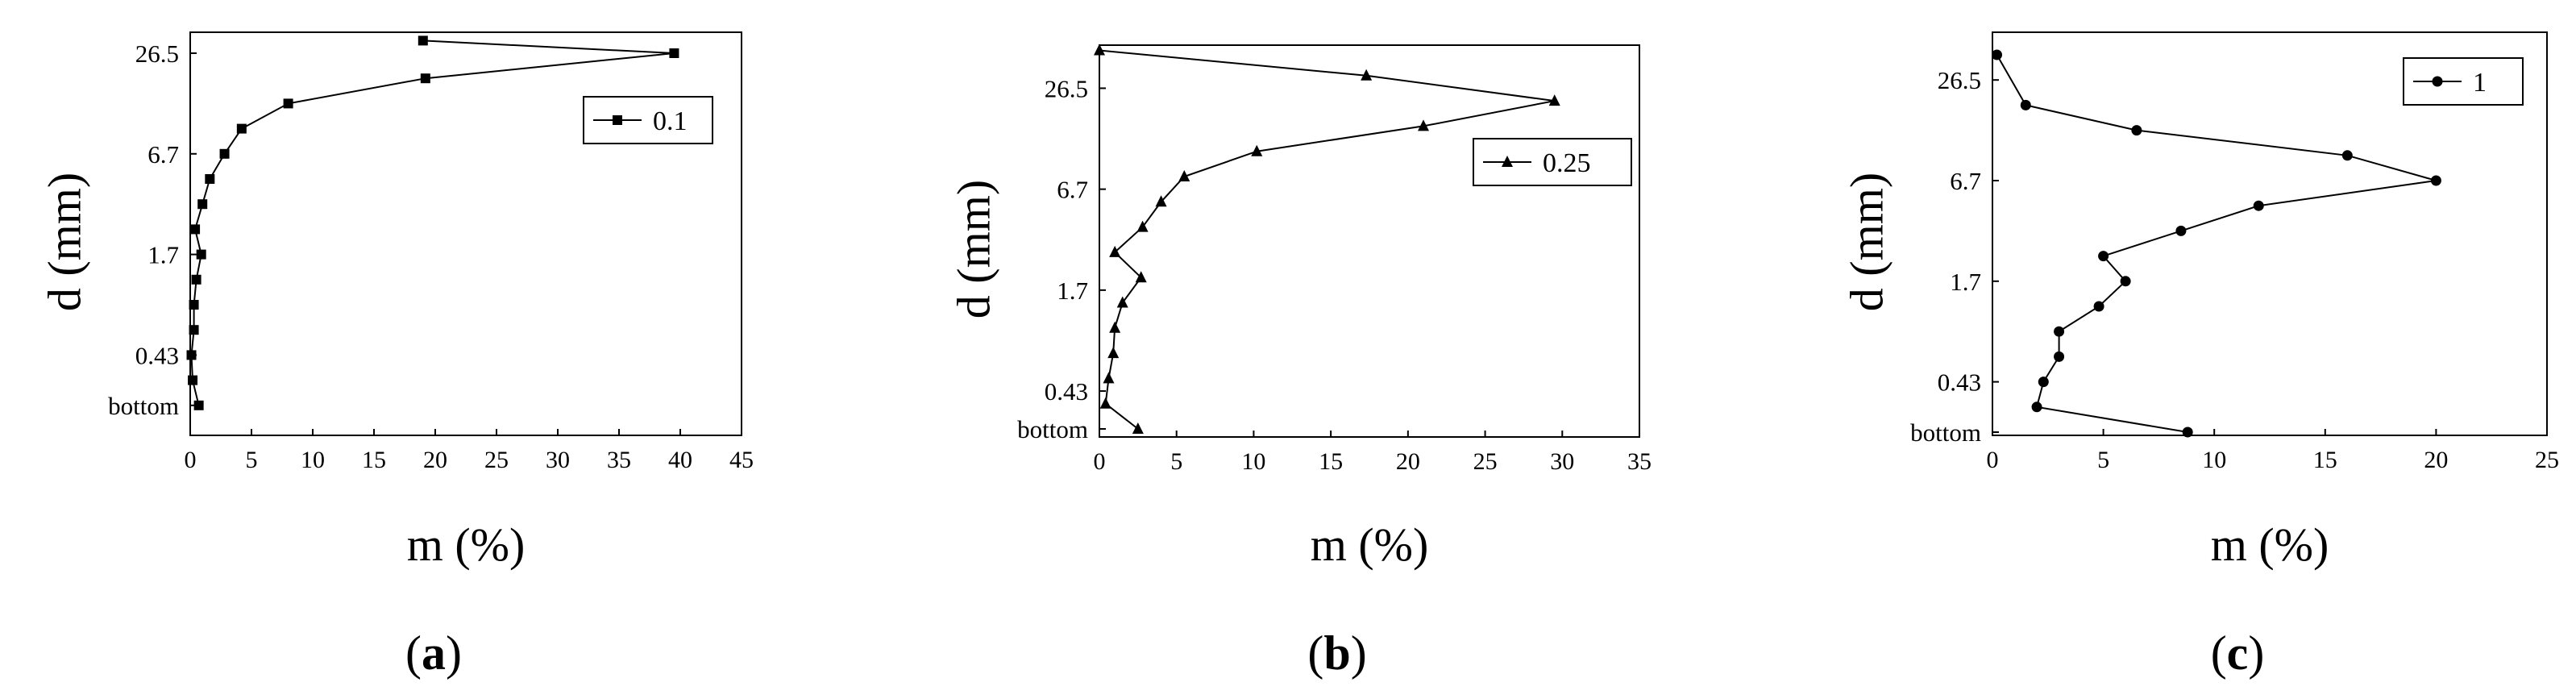 The image size is (2576, 699). What do you see at coordinates (433, 653) in the screenshot?
I see `panel-label: (a)` at bounding box center [433, 653].